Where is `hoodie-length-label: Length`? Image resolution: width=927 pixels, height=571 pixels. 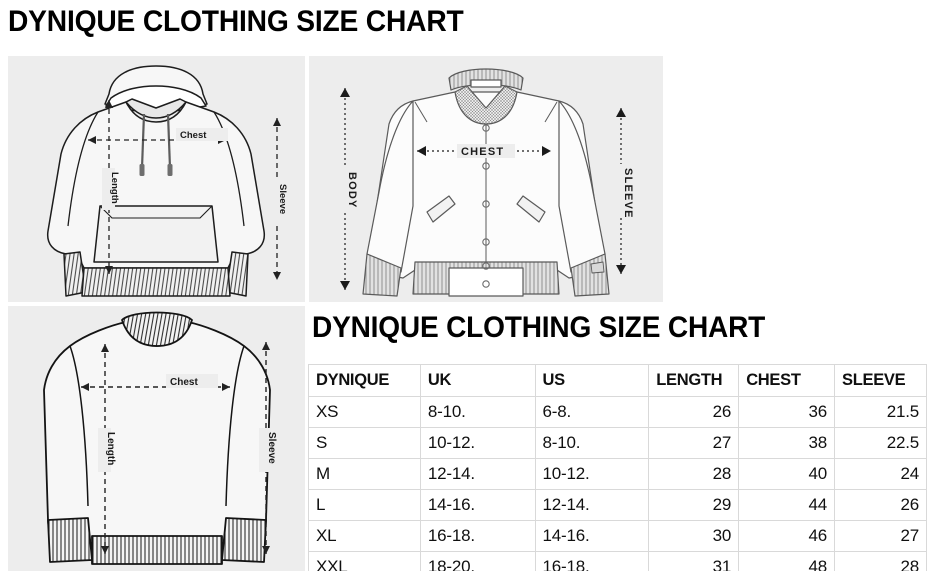 hoodie-length-label: Length is located at coordinates (114, 188).